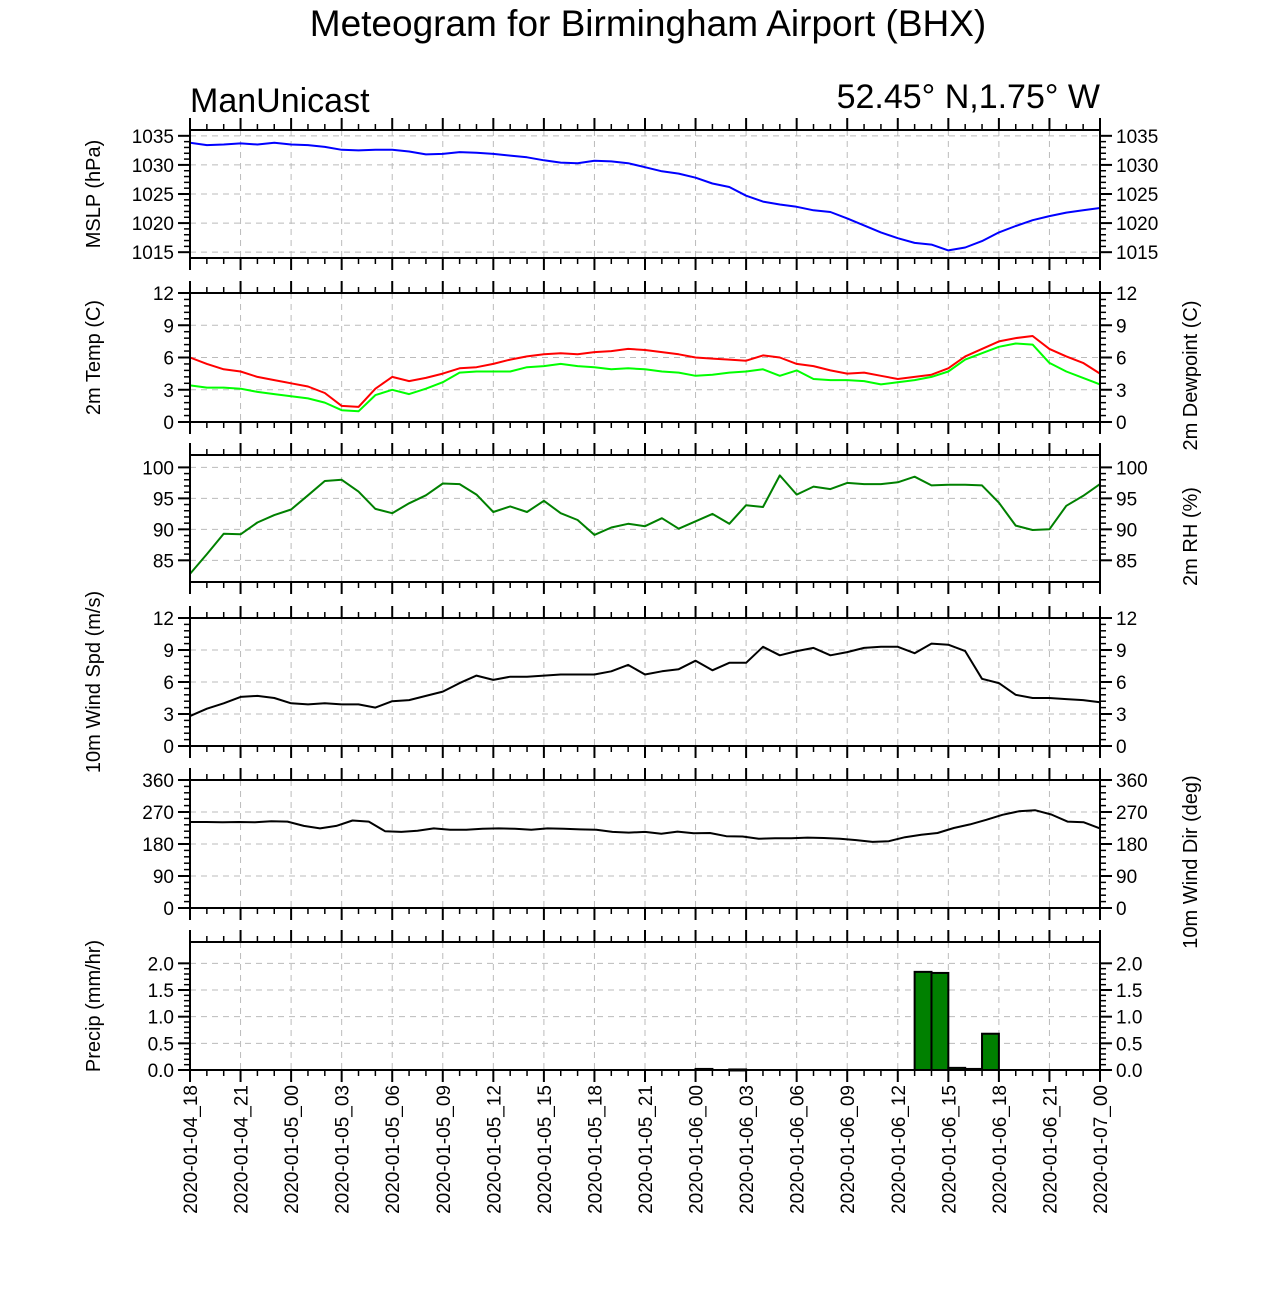  I want to click on y-tick-label-right: 1020, so click(1137, 224).